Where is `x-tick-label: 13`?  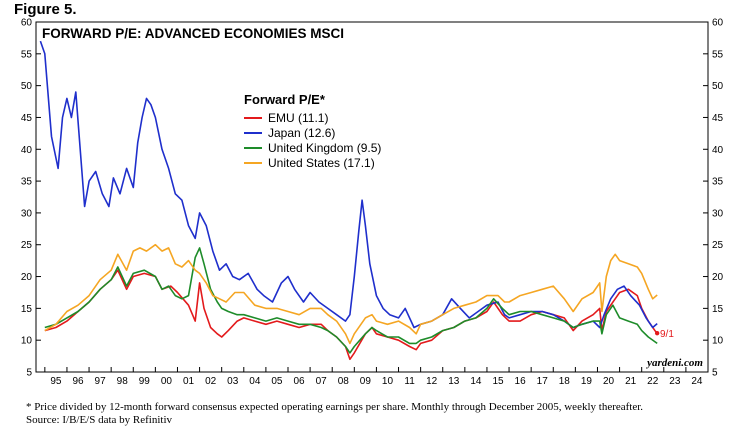 x-tick-label: 13 is located at coordinates (454, 381).